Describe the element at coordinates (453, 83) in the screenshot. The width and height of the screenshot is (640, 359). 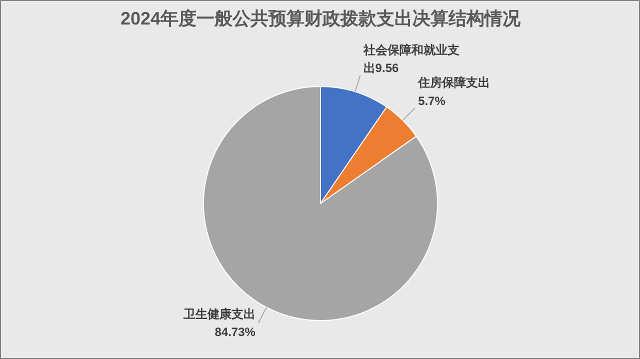
I see `slice-label: 住房保障支出` at that location.